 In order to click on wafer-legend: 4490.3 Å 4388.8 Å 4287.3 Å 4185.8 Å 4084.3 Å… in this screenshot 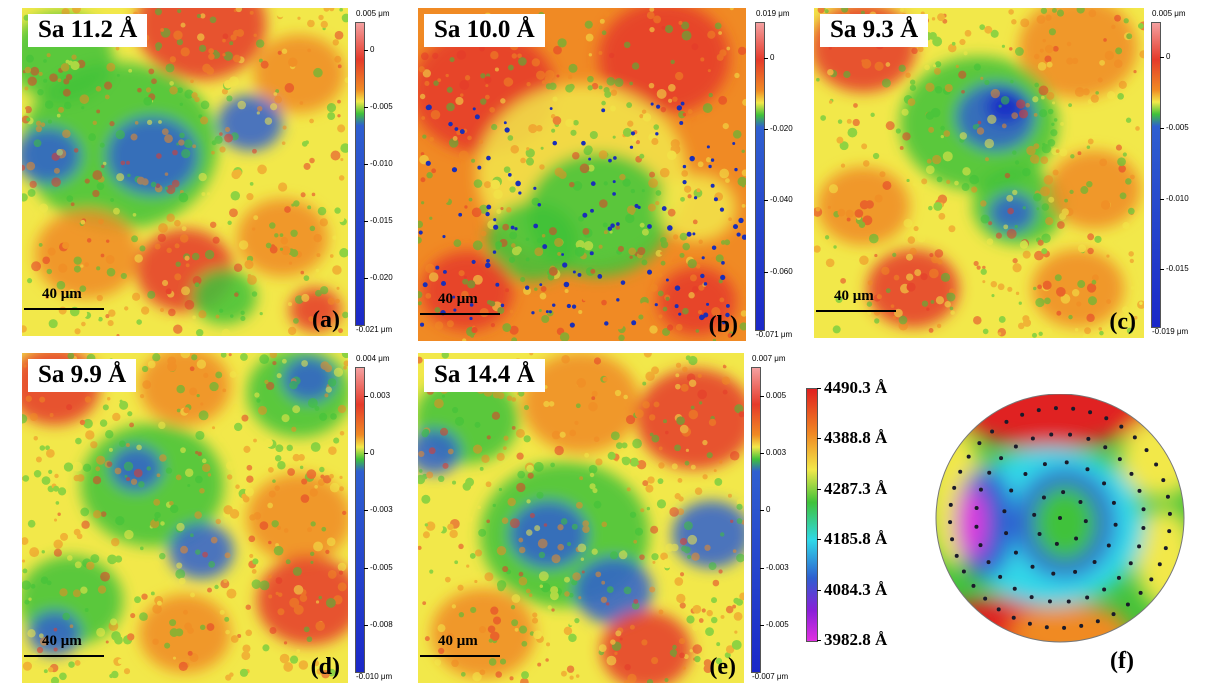, I will do `click(859, 514)`.